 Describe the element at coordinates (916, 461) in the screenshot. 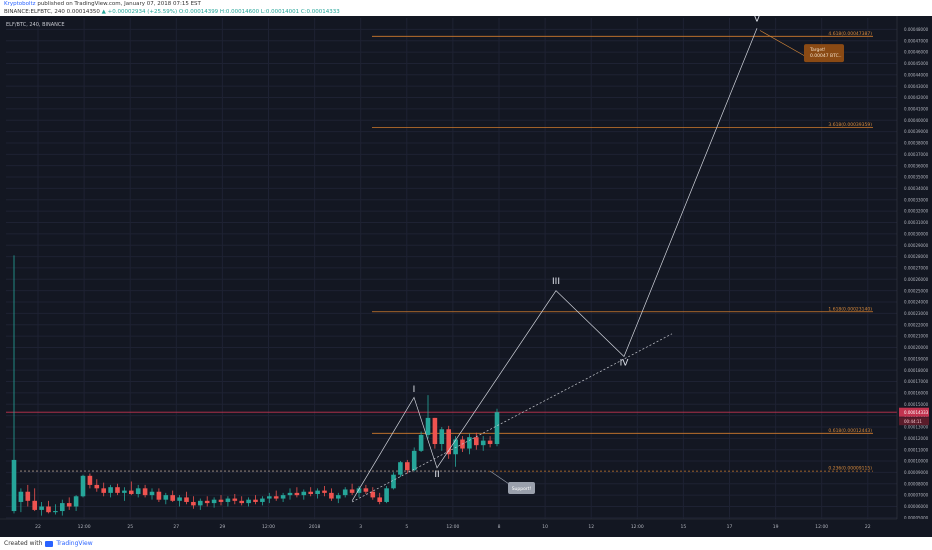

I see `price-axis-tick-label: 0.00010000` at that location.